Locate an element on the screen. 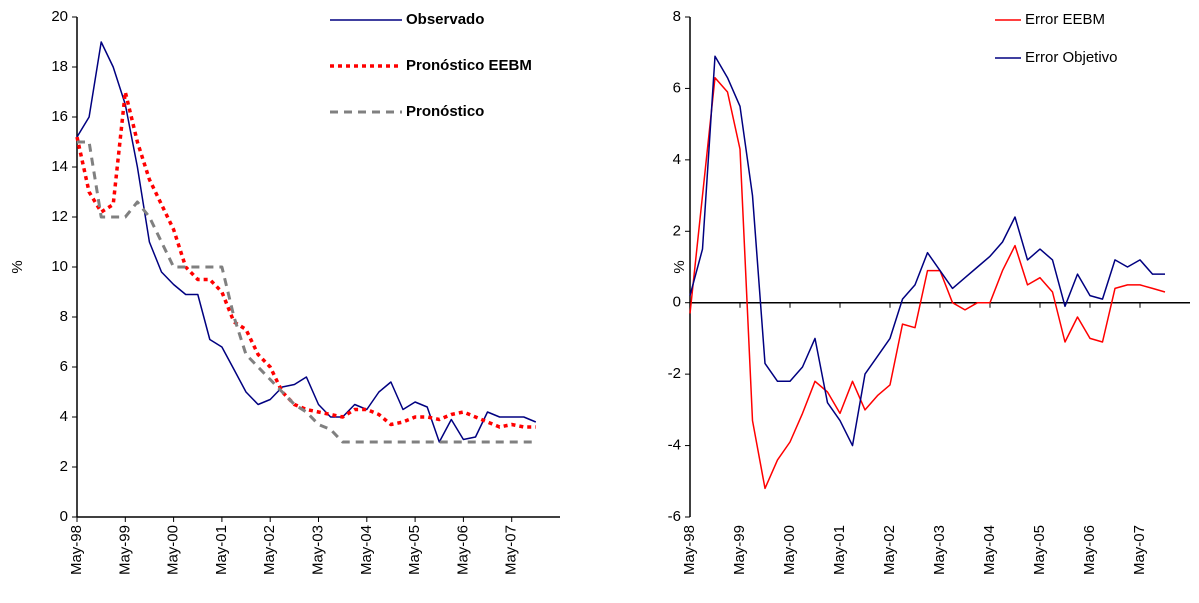 The width and height of the screenshot is (1199, 603). y-tick-label: -2 is located at coordinates (674, 373).